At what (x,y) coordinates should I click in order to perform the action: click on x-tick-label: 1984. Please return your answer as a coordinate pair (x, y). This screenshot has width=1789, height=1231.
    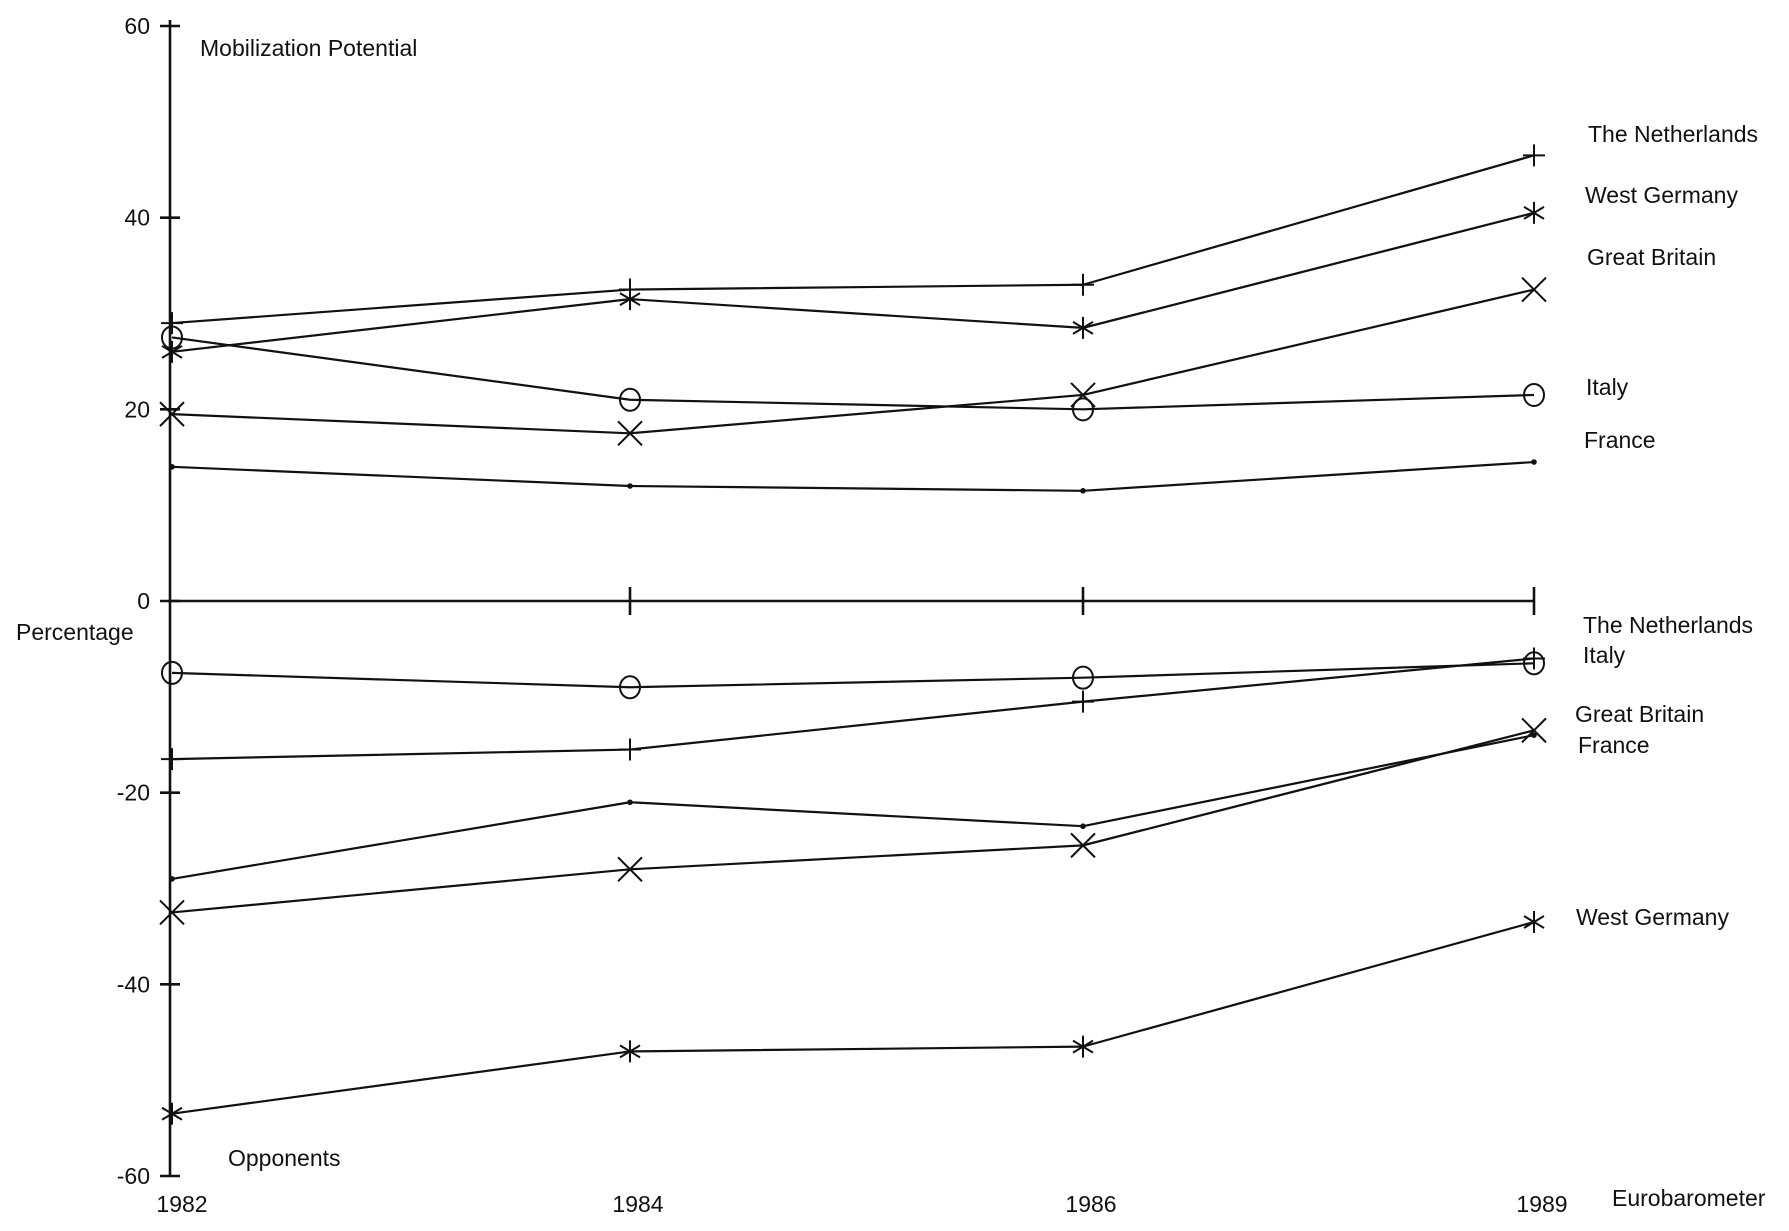
    Looking at the image, I should click on (637, 1204).